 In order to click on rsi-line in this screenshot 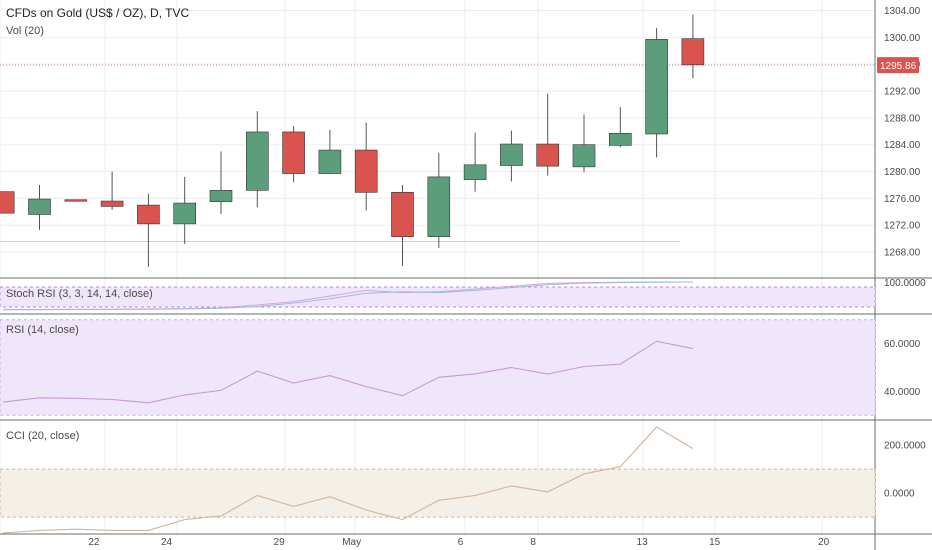, I will do `click(348, 372)`.